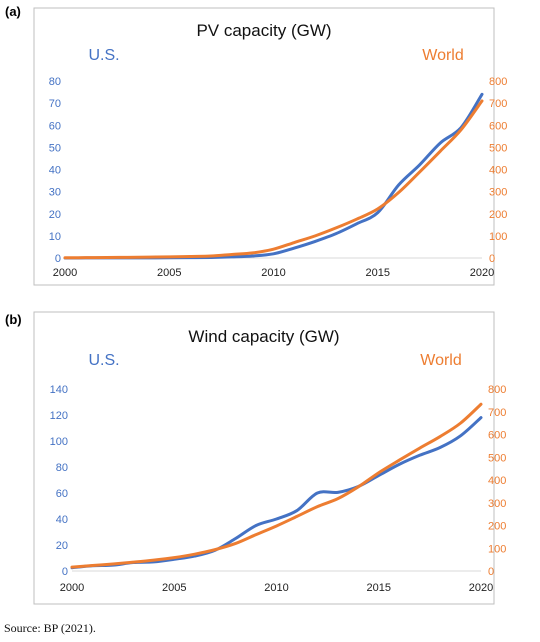 The width and height of the screenshot is (540, 642). What do you see at coordinates (55, 148) in the screenshot?
I see `y-left-tick-label: 50` at bounding box center [55, 148].